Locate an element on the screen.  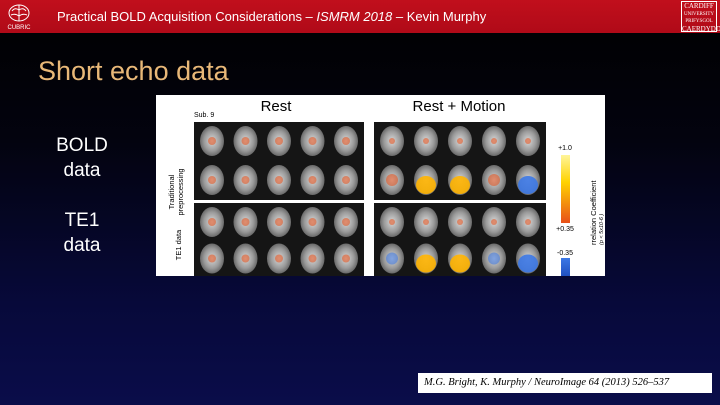
scale-axis-sublabel: (p < 5x10-6 ) is located at coordinates (602, 229).